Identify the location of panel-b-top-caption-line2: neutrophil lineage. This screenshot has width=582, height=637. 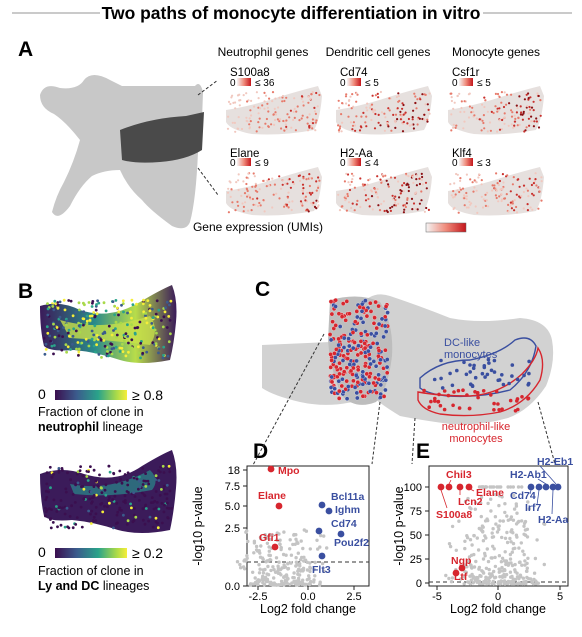
(90, 427).